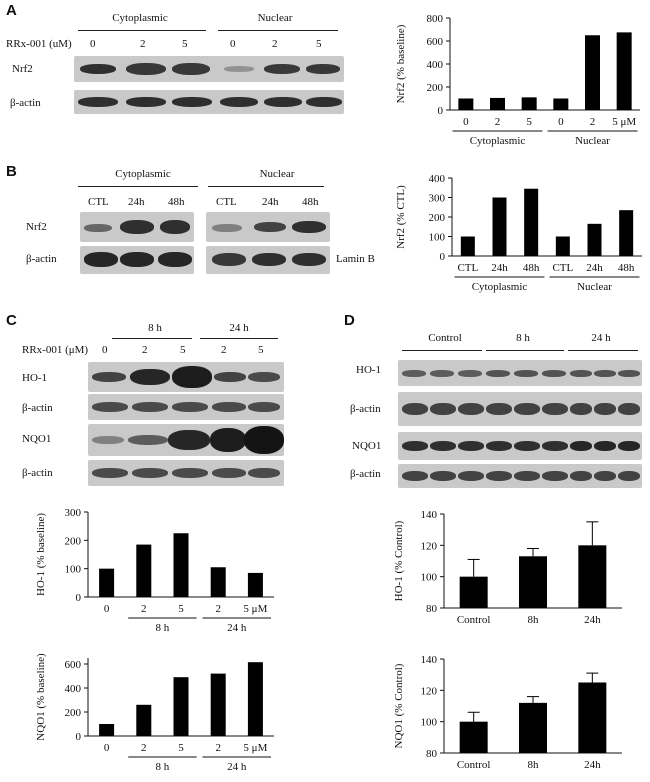  What do you see at coordinates (399, 705) in the screenshot?
I see `y-axis-label: NQO1 (% Control)` at bounding box center [399, 705].